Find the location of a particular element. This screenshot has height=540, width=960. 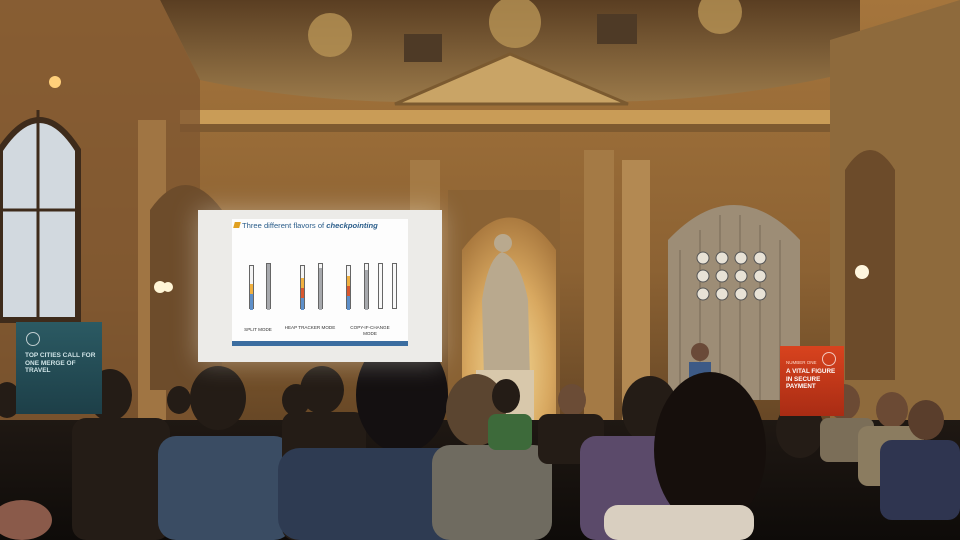

presentation-slide: Three different flavors of checkpointing is located at coordinates (320, 282).